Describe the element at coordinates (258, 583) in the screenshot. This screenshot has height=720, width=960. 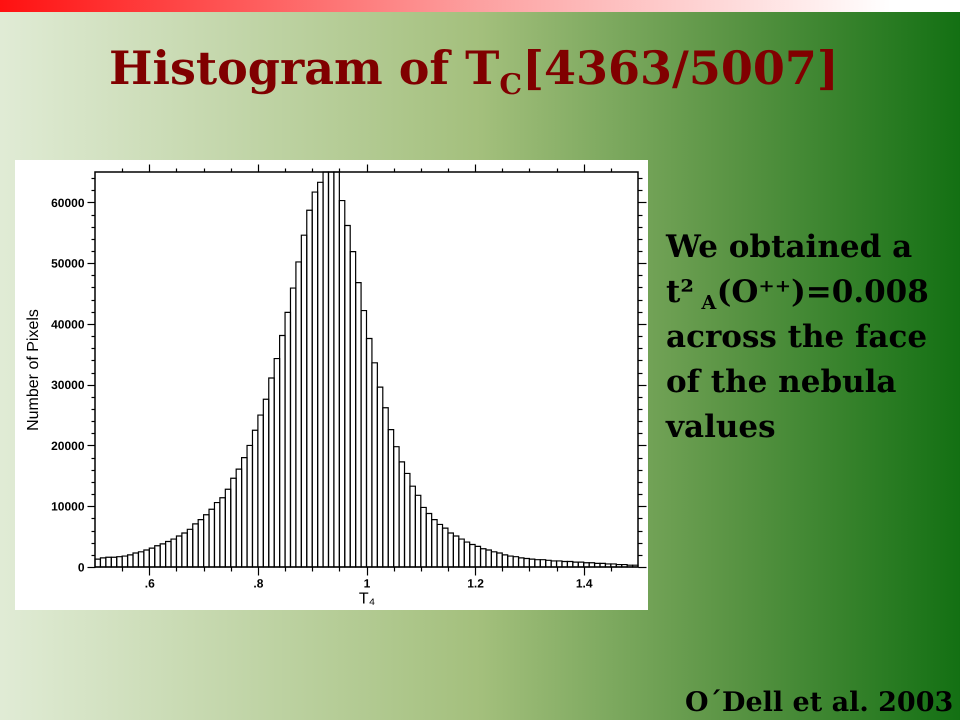
I see `x-tick-label: .8` at that location.